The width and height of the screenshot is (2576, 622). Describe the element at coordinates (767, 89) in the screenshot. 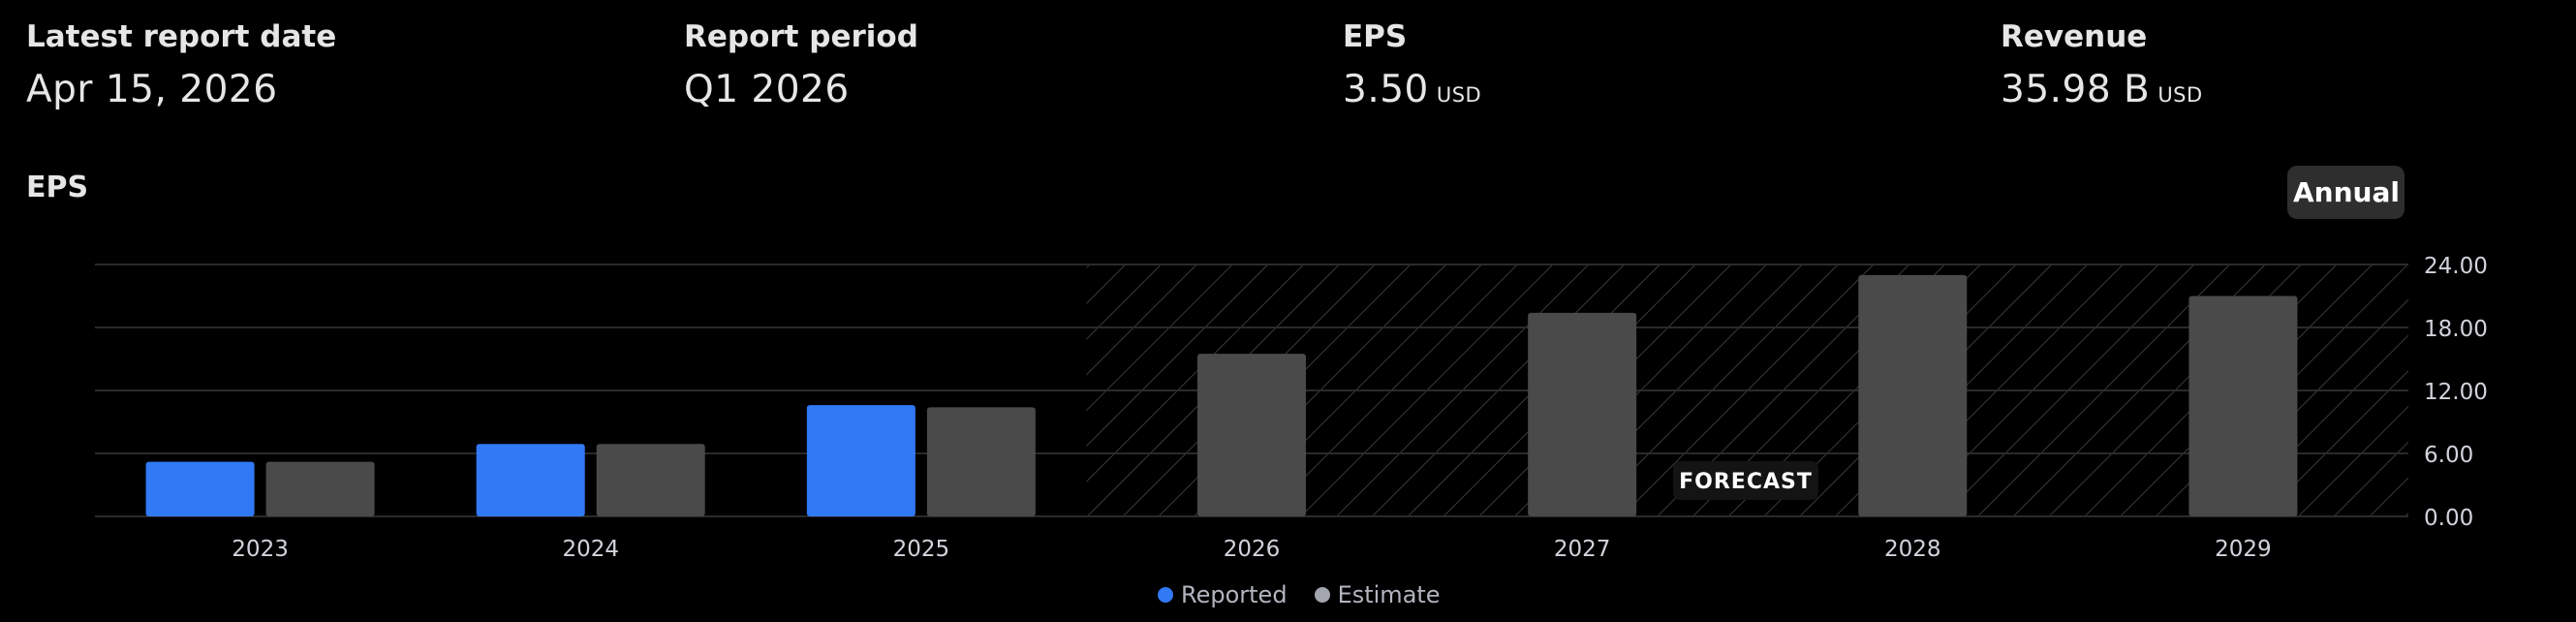

I see `stat-value: Q1 2026` at that location.